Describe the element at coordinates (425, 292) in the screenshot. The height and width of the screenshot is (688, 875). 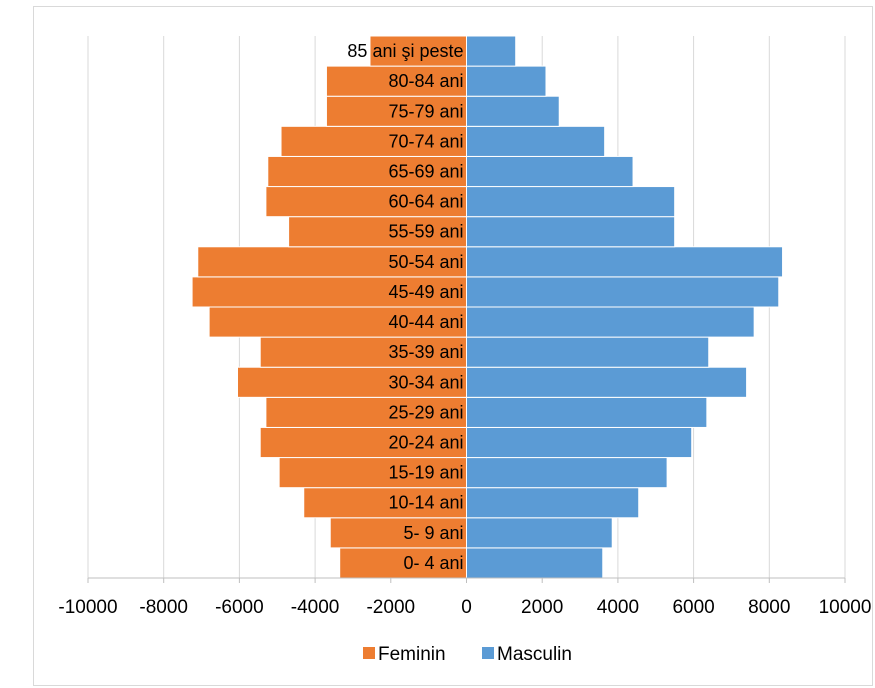
I see `category-label: 45-49 ani` at that location.